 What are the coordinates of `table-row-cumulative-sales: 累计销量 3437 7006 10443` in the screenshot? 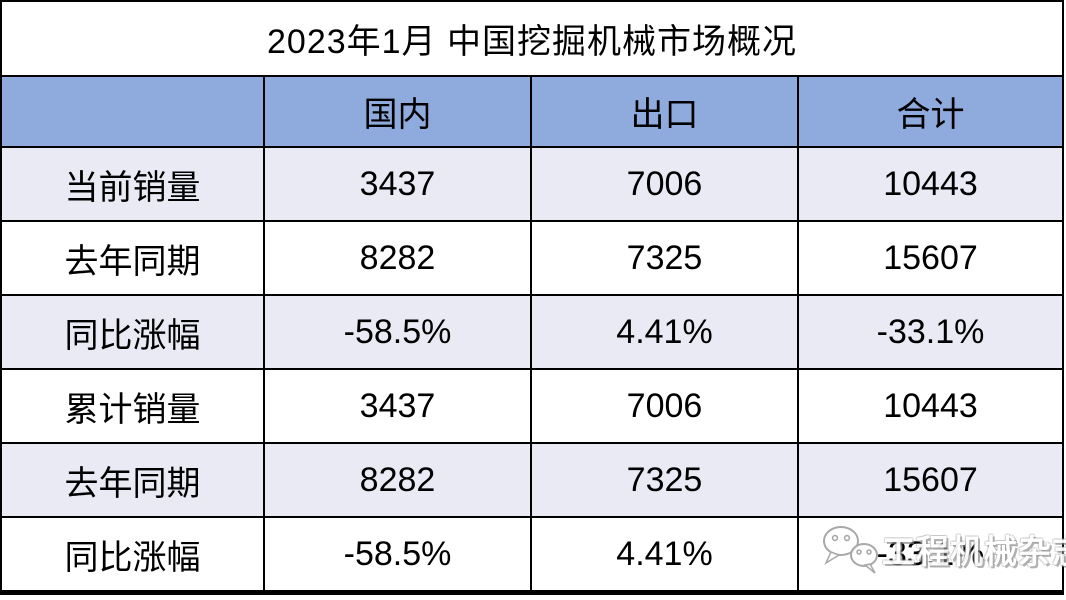 It's located at (532, 406).